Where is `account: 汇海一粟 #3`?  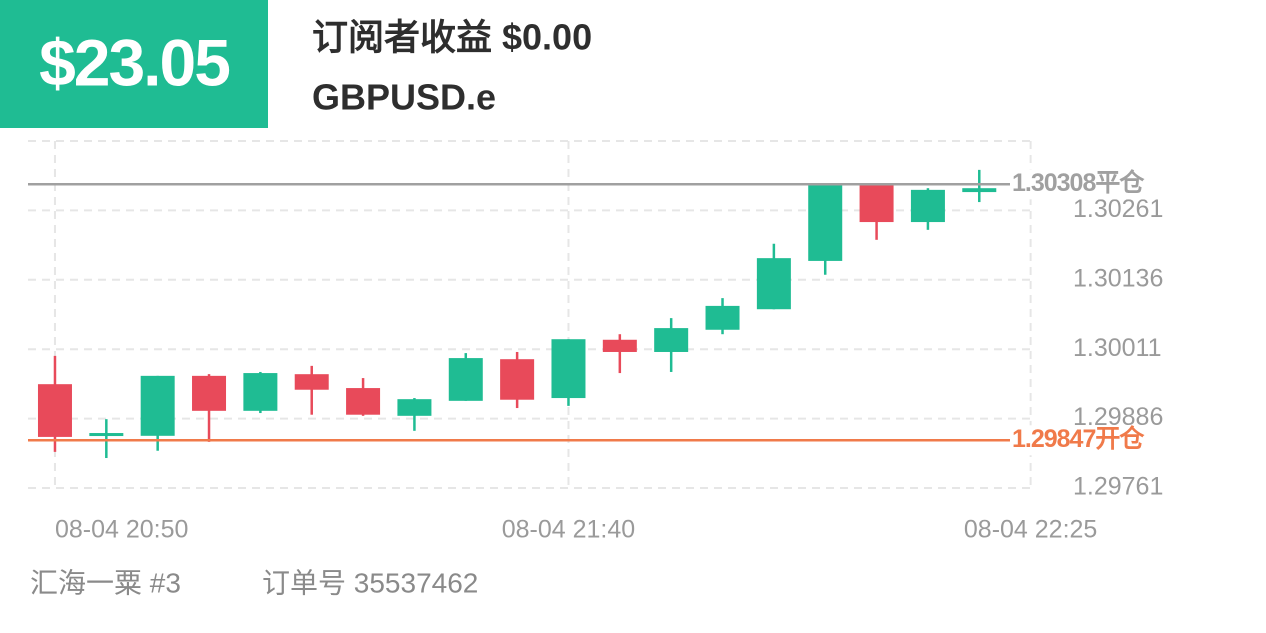 account: 汇海一粟 #3 is located at coordinates (105, 582).